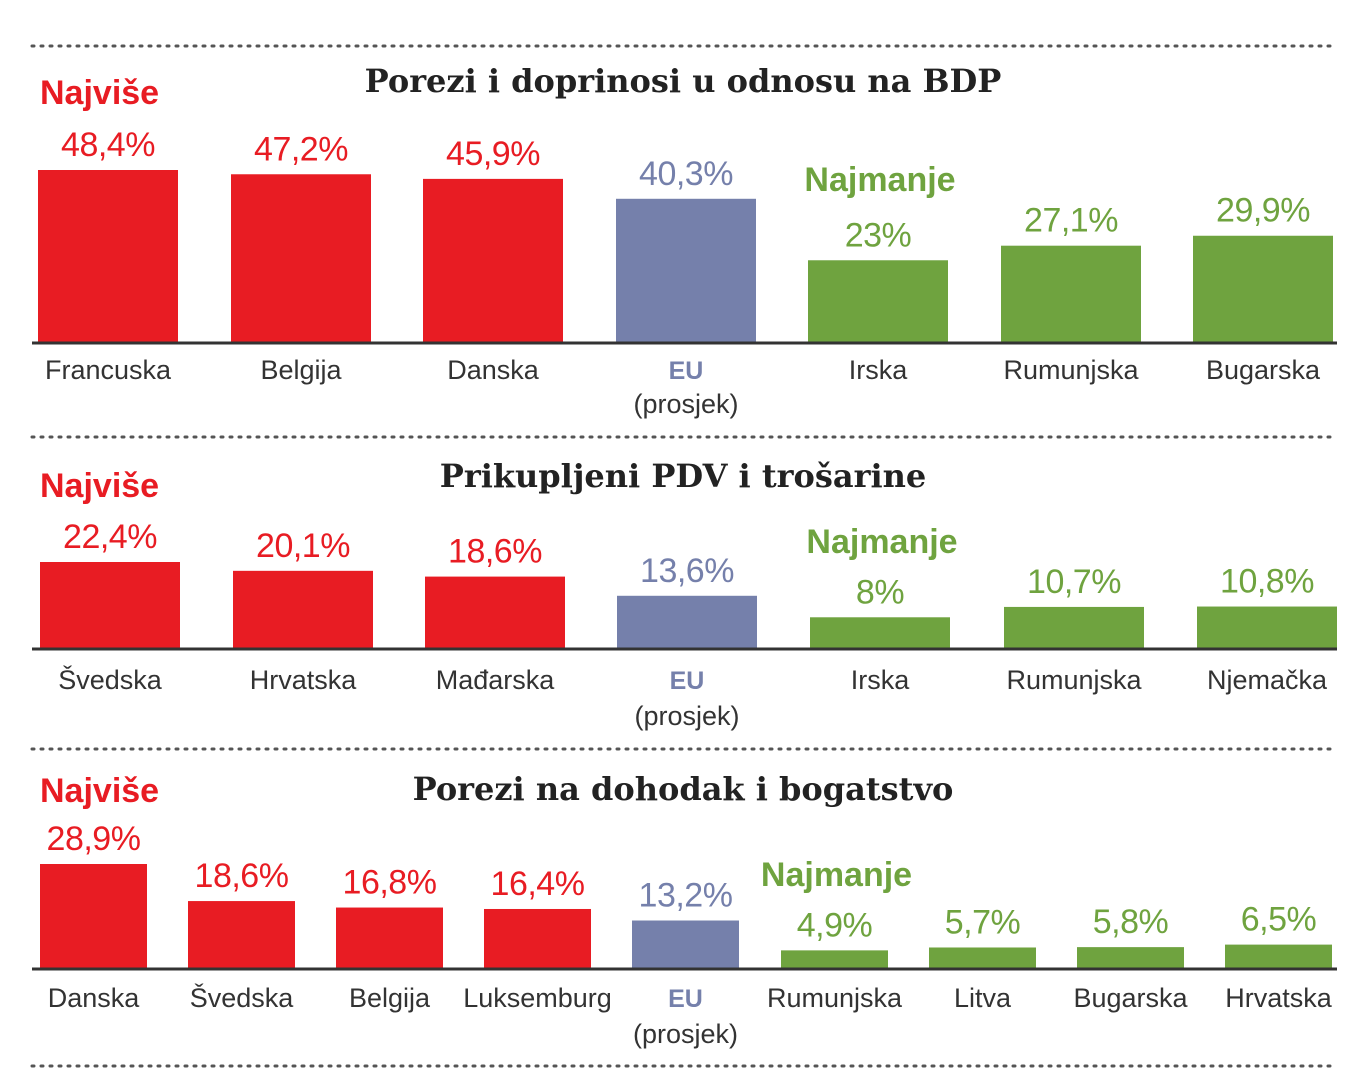 This screenshot has height=1080, width=1357. Describe the element at coordinates (1263, 370) in the screenshot. I see `panel-1-category-label-7: Bugarska` at that location.